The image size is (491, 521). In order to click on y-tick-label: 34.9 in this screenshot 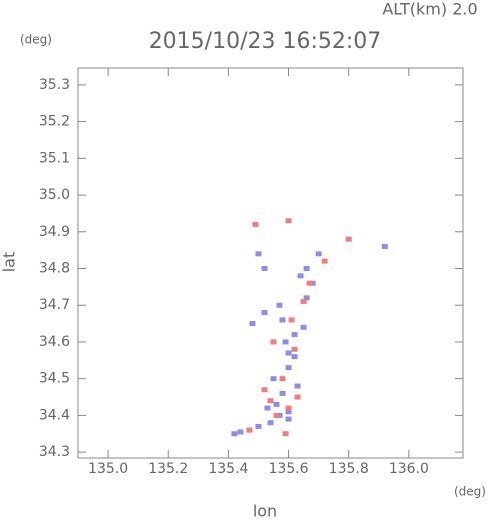, I will do `click(54, 232)`.